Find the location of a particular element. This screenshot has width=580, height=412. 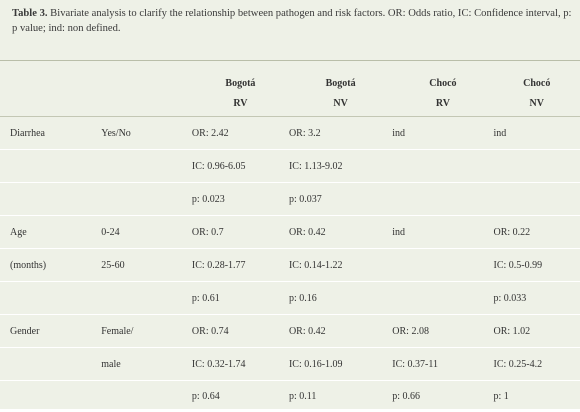

table-row-cell: OR: 3.2 is located at coordinates (340, 133).